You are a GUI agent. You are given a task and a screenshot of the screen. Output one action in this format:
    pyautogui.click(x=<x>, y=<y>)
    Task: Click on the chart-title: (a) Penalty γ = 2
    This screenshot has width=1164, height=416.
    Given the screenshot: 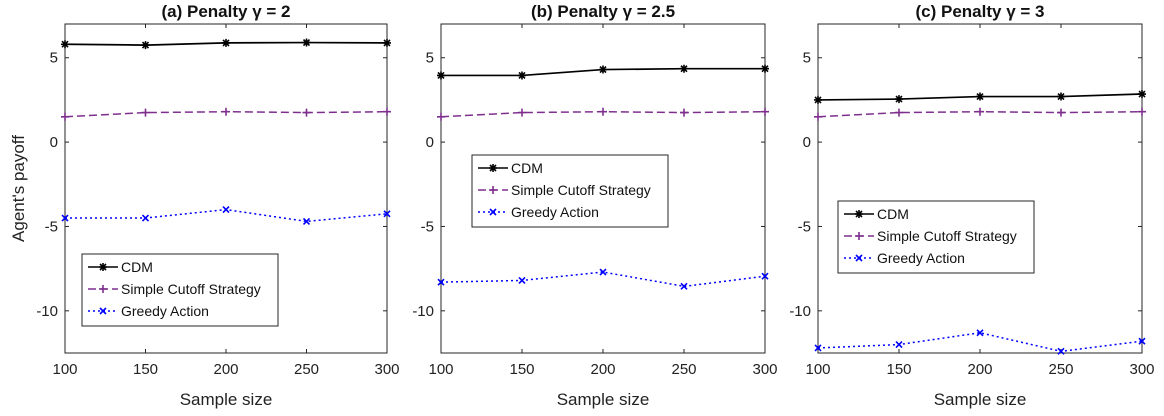 What is the action you would take?
    pyautogui.click(x=226, y=11)
    